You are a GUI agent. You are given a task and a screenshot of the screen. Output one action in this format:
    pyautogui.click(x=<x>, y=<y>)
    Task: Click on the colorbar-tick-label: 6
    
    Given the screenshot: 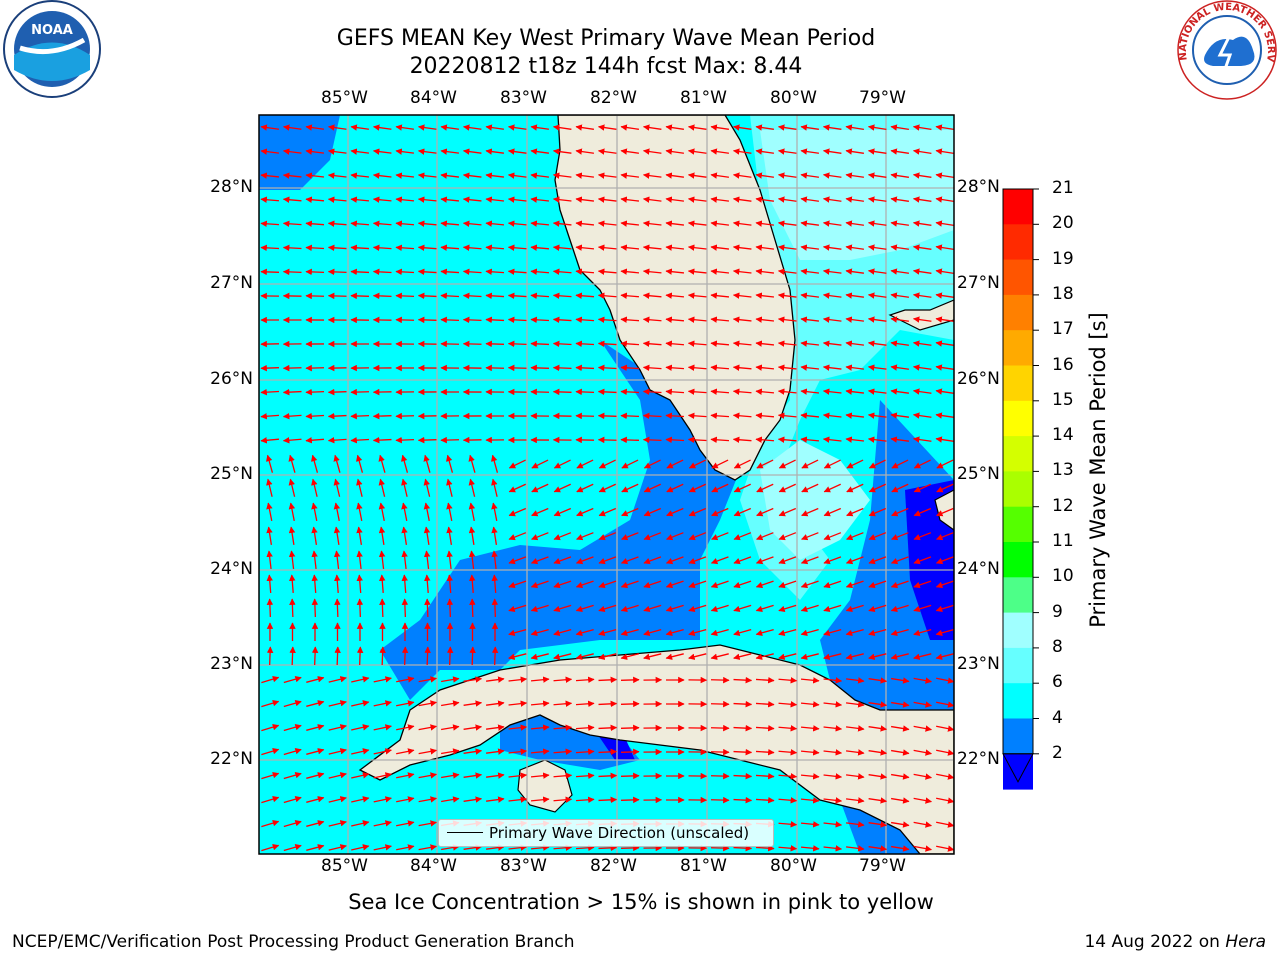 What is the action you would take?
    pyautogui.click(x=1057, y=682)
    